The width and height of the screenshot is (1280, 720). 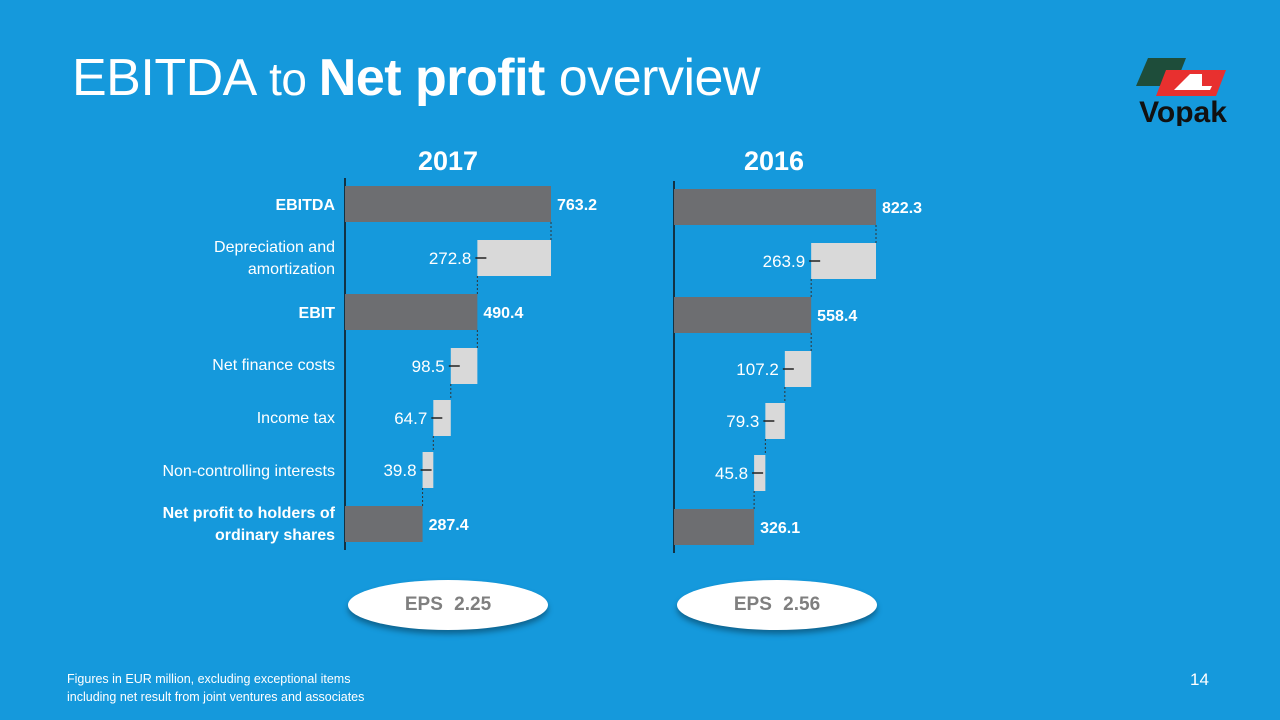 What do you see at coordinates (316, 313) in the screenshot?
I see `category-label: EBIT` at bounding box center [316, 313].